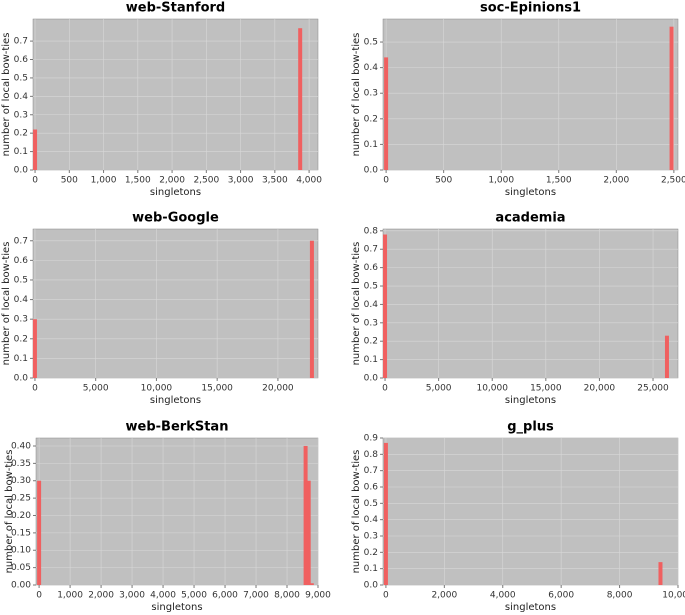  I want to click on x-tick-label: 9,000, so click(318, 596).